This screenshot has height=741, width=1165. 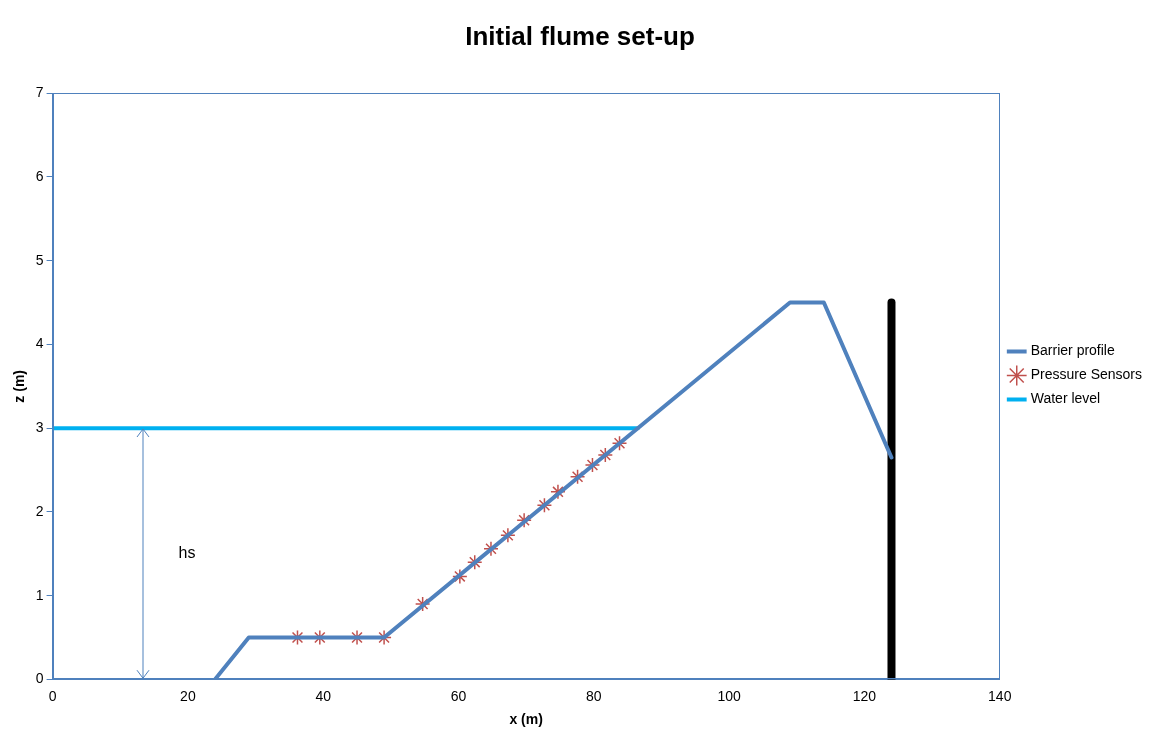 What do you see at coordinates (729, 695) in the screenshot?
I see `x-tick-label: 100` at bounding box center [729, 695].